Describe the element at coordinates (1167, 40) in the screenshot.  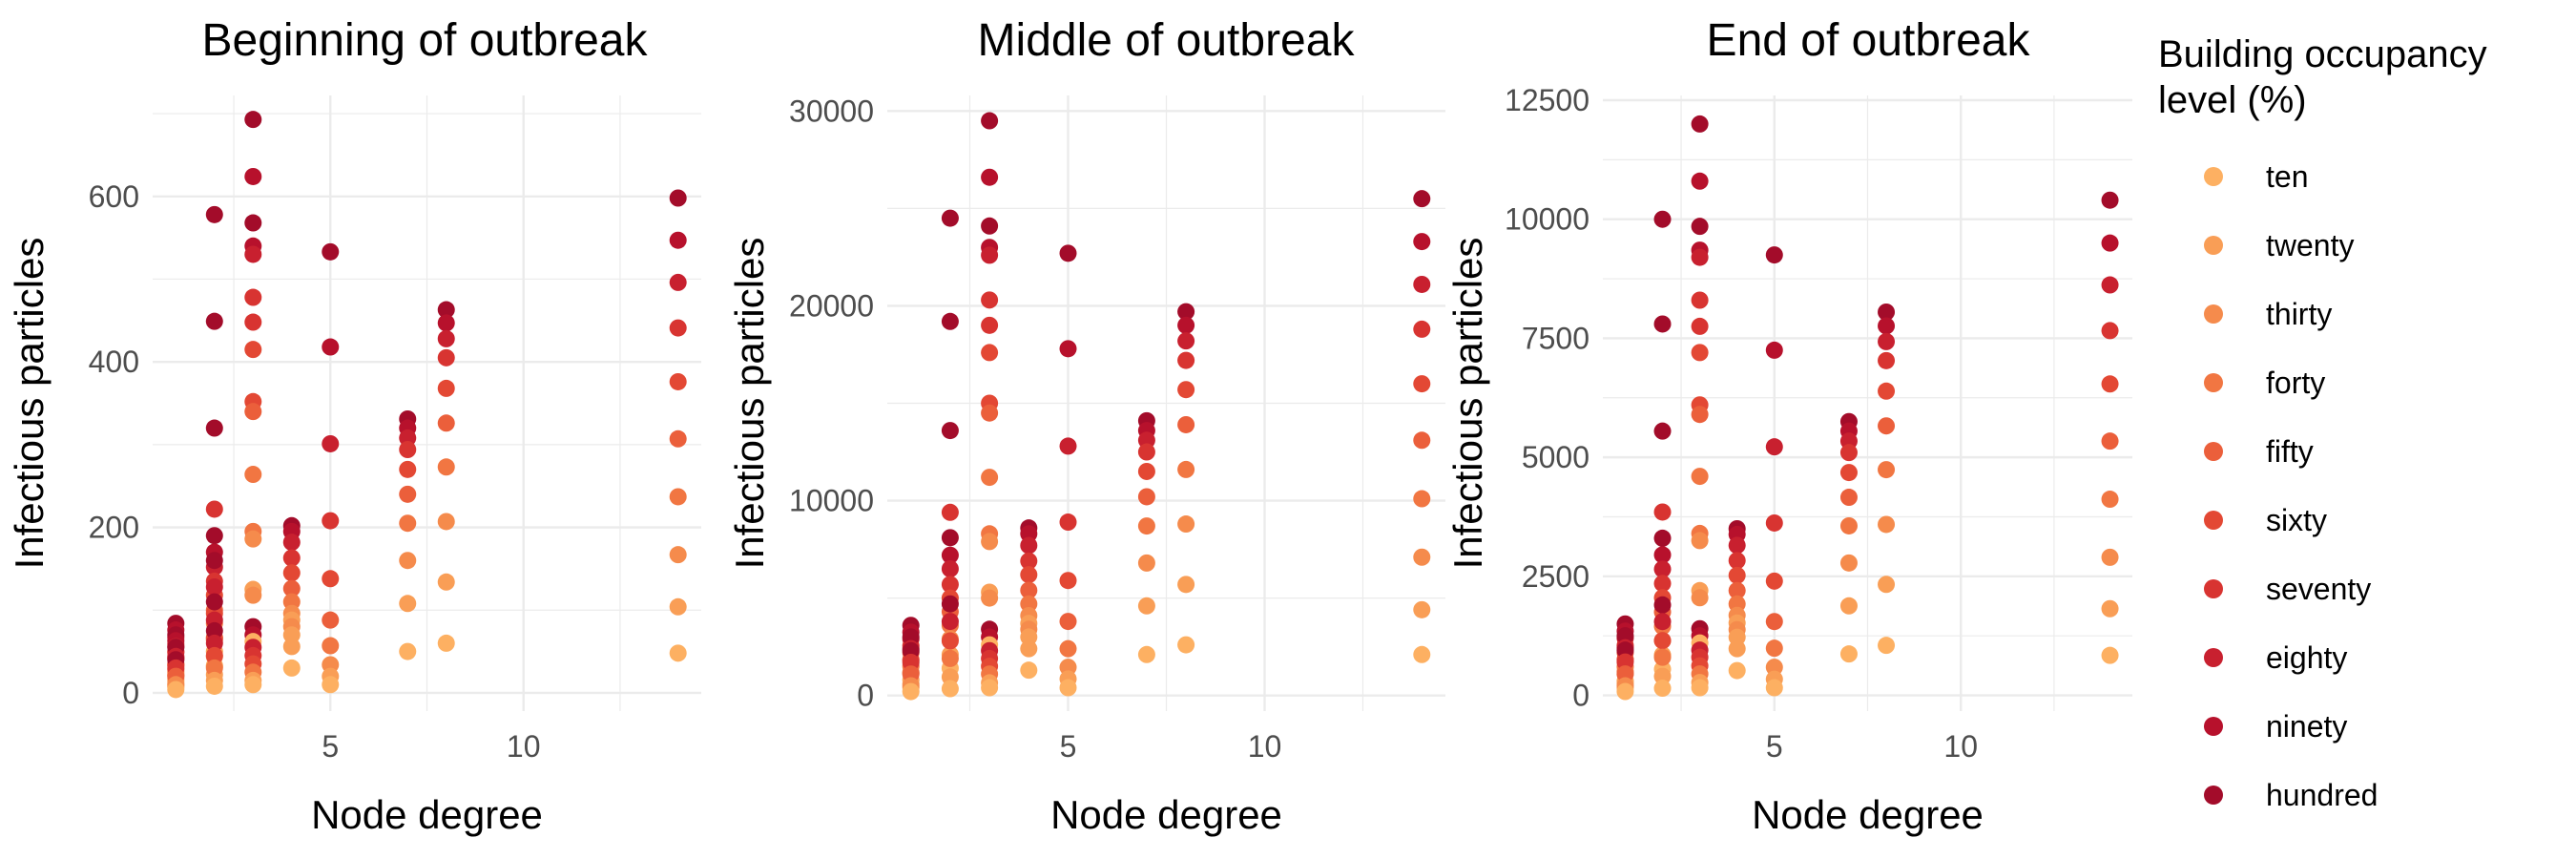
I see `panel-title: Middle of outbreak` at that location.